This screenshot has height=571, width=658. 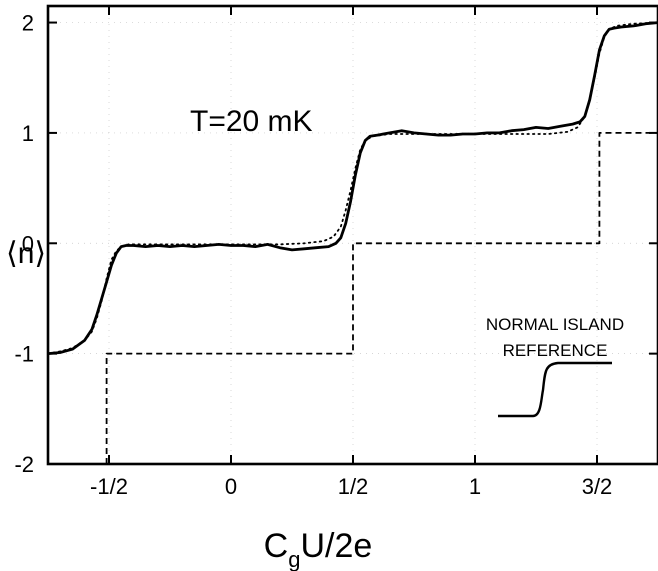 I want to click on y-tick-label: -1, so click(x=24, y=354).